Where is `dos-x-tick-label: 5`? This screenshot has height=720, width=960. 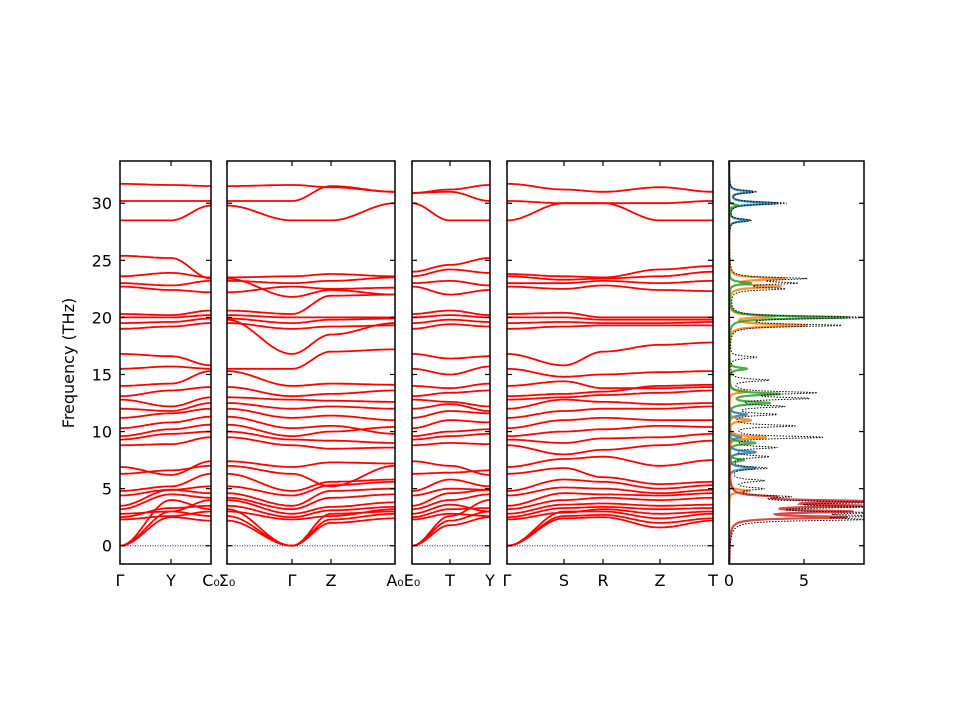
dos-x-tick-label: 5 is located at coordinates (804, 580).